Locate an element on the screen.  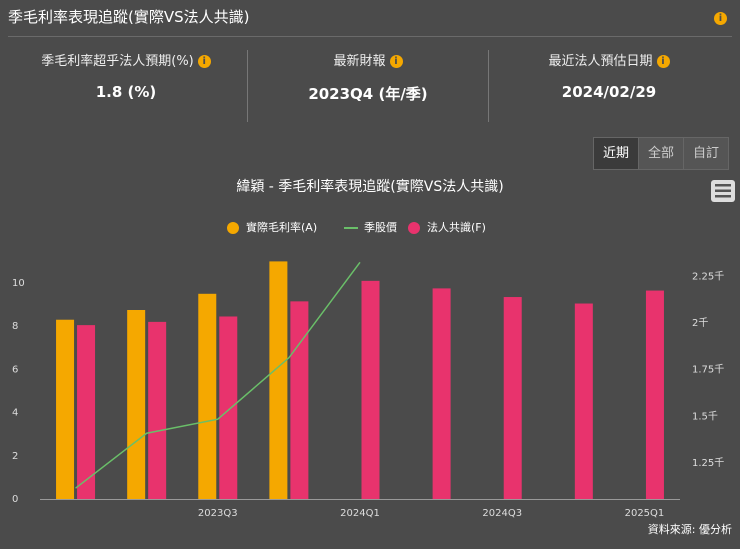
y-tick-label: 6 is located at coordinates (15, 369).